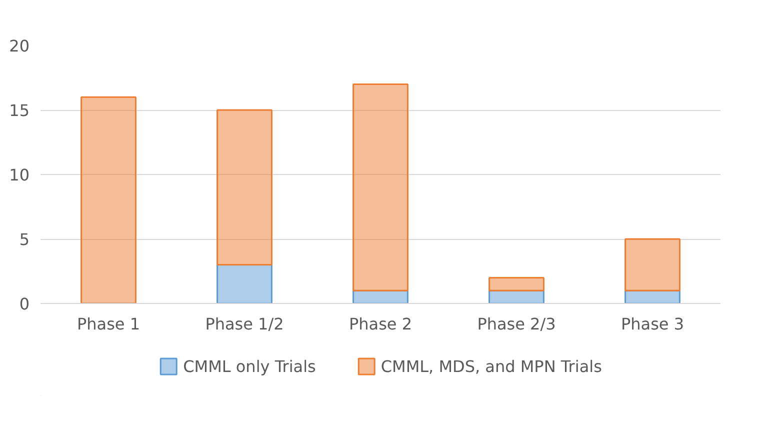  What do you see at coordinates (249, 366) in the screenshot?
I see `legend-label: CMML only Trials` at bounding box center [249, 366].